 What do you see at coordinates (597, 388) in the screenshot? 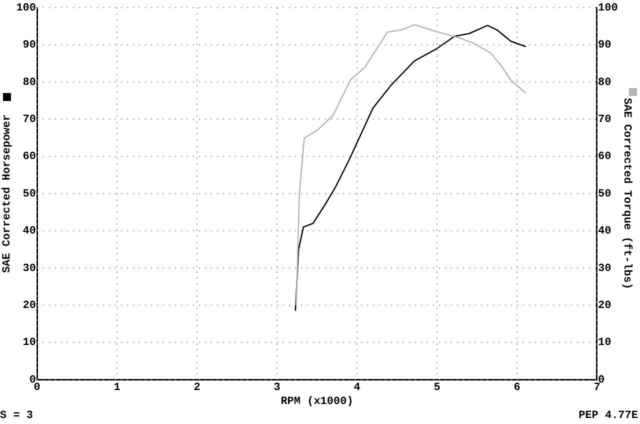
I see `x-tick-label: 7` at bounding box center [597, 388].